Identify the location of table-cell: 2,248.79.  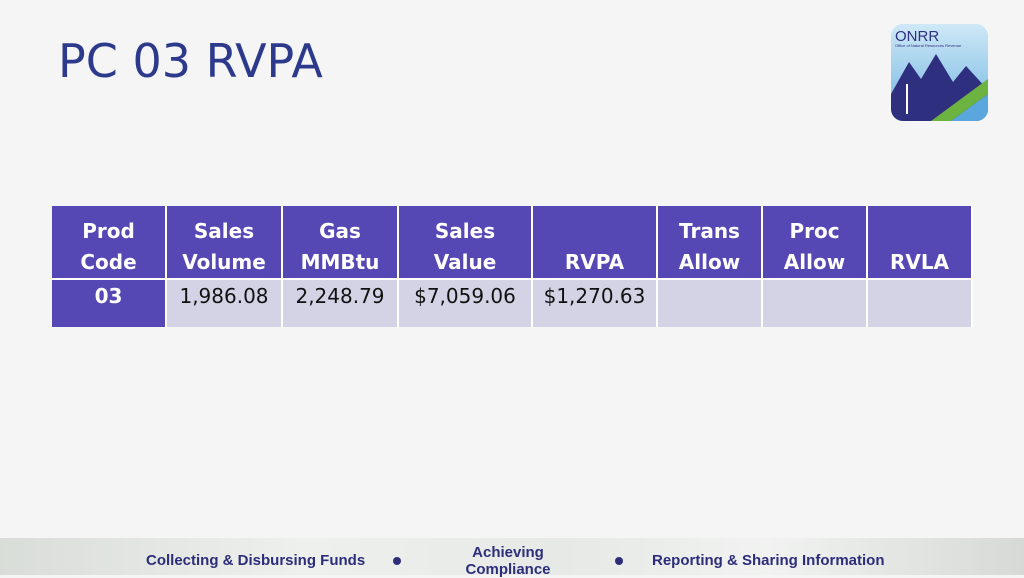
(340, 302).